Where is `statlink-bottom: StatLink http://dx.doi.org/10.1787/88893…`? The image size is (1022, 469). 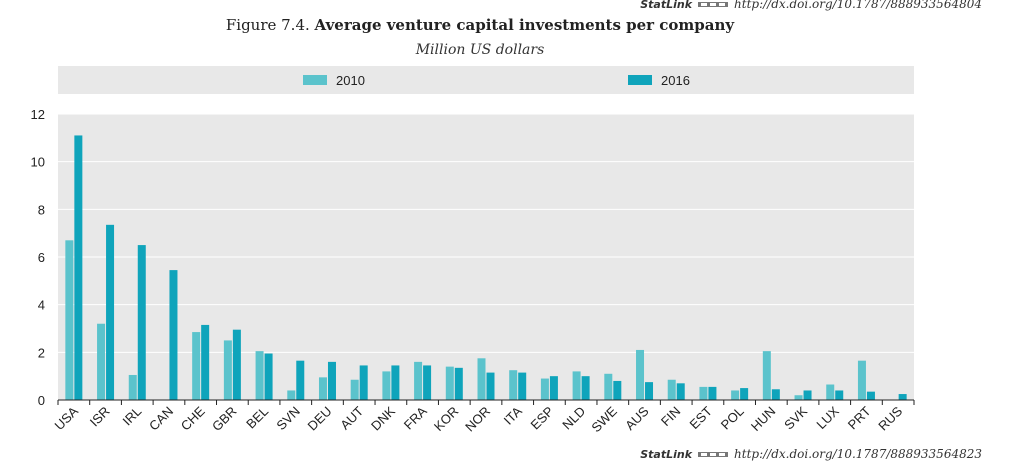 statlink-bottom: StatLink http://dx.doi.org/10.1787/88893… is located at coordinates (811, 454).